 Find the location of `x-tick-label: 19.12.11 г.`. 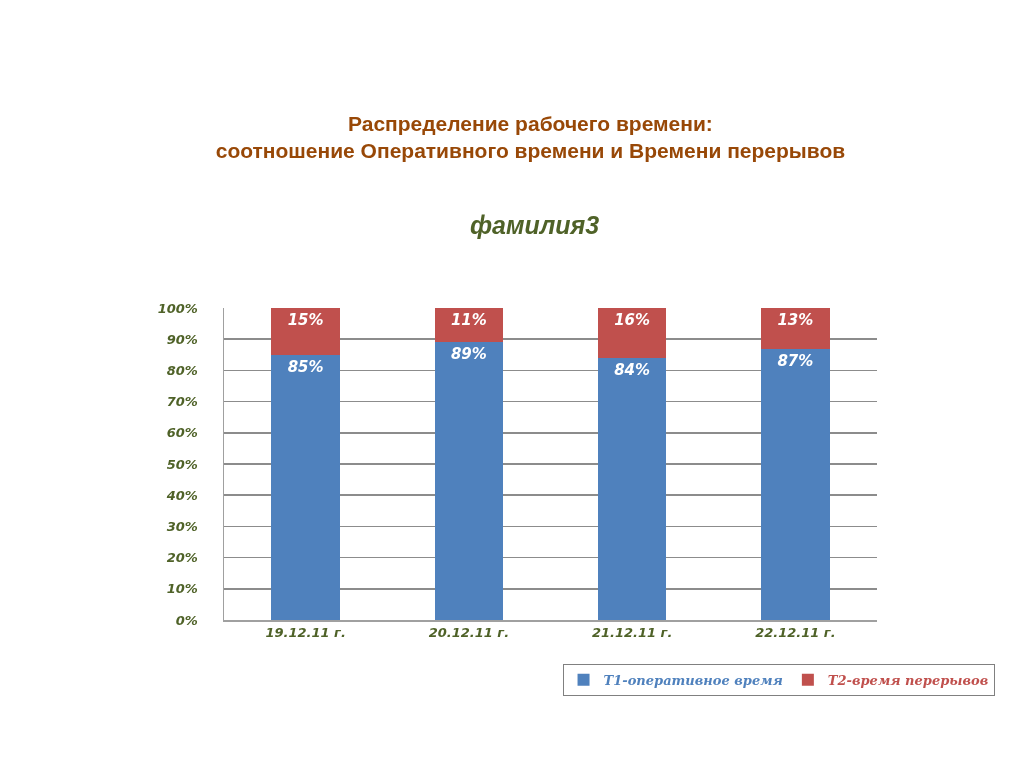

x-tick-label: 19.12.11 г. is located at coordinates (305, 633).